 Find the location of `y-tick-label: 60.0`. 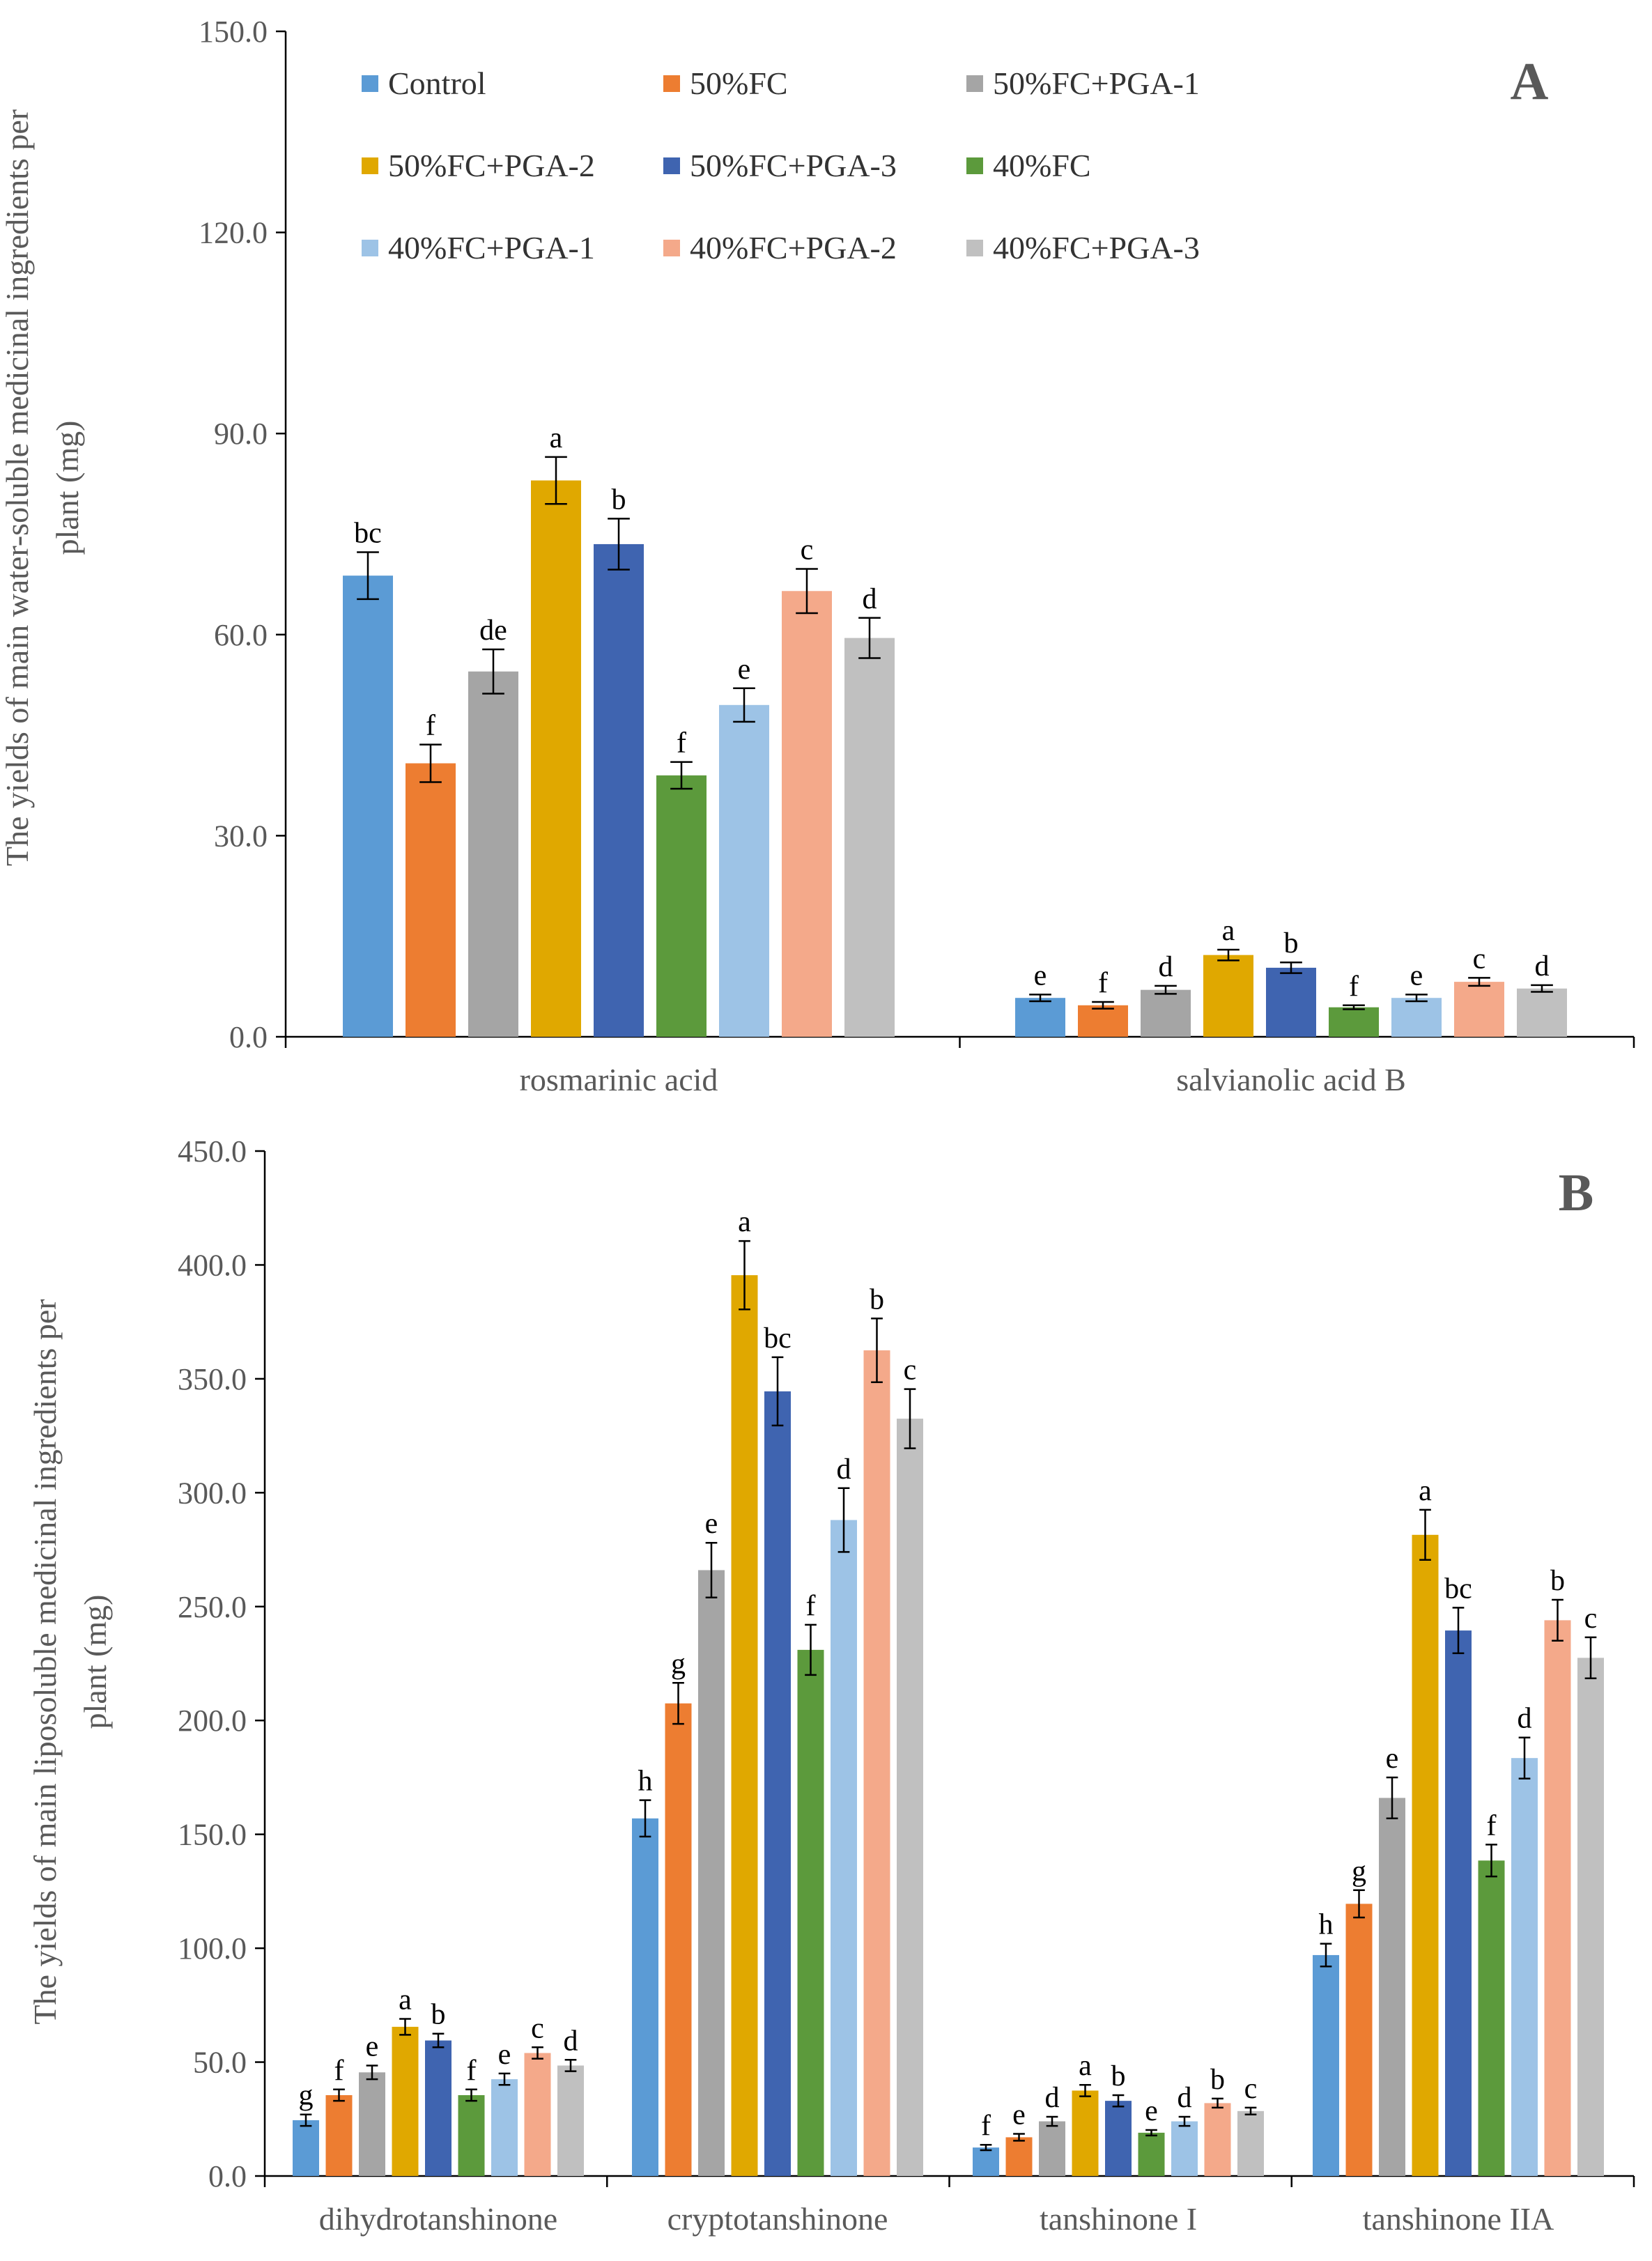

y-tick-label: 60.0 is located at coordinates (241, 635).